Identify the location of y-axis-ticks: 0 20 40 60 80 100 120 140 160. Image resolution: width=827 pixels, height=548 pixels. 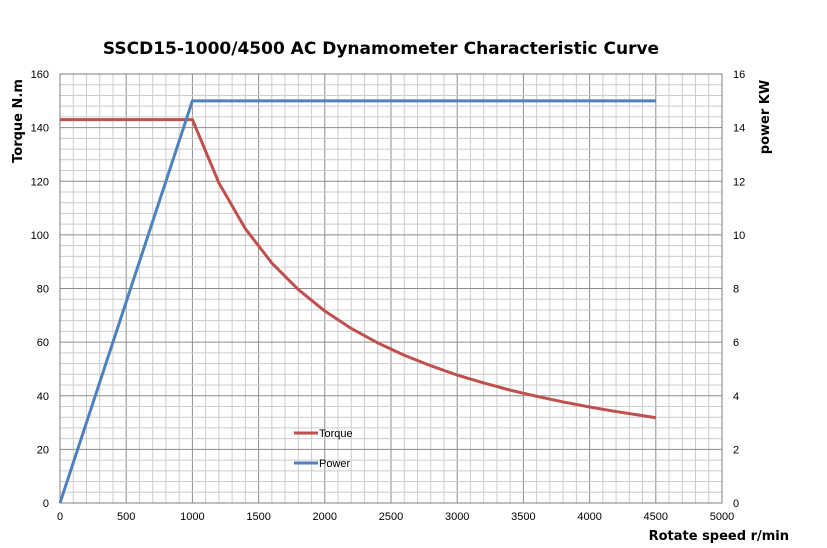
(40, 289).